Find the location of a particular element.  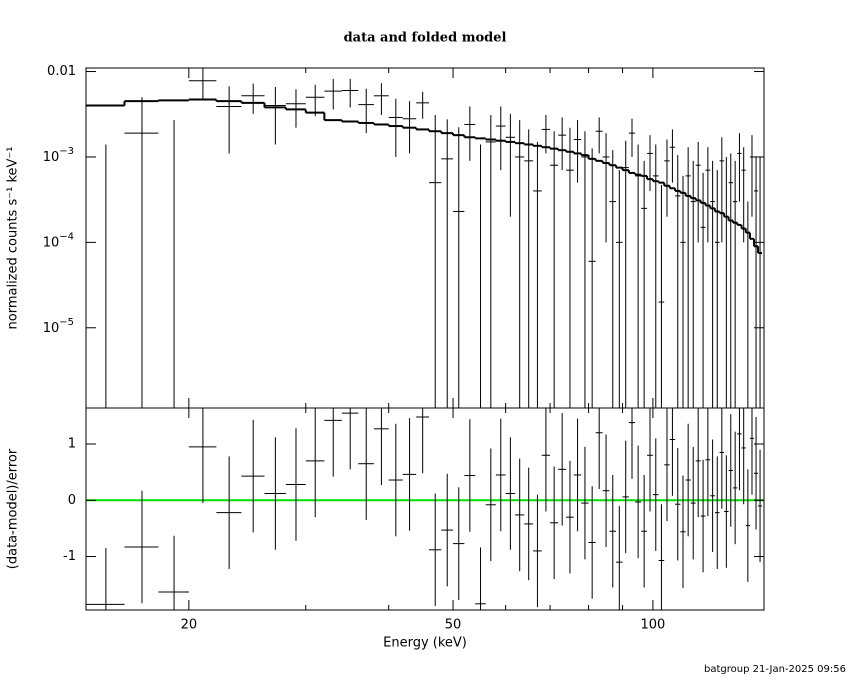

tick-exponent: −5 is located at coordinates (66, 322).